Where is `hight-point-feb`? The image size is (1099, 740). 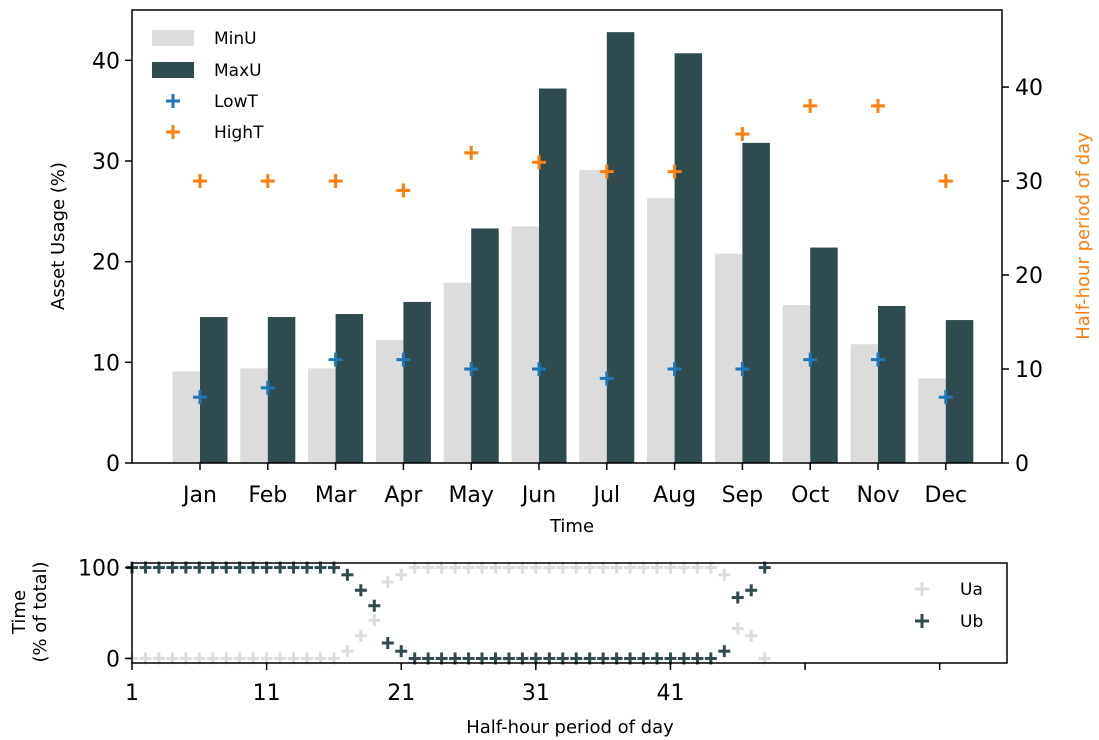 hight-point-feb is located at coordinates (267, 181).